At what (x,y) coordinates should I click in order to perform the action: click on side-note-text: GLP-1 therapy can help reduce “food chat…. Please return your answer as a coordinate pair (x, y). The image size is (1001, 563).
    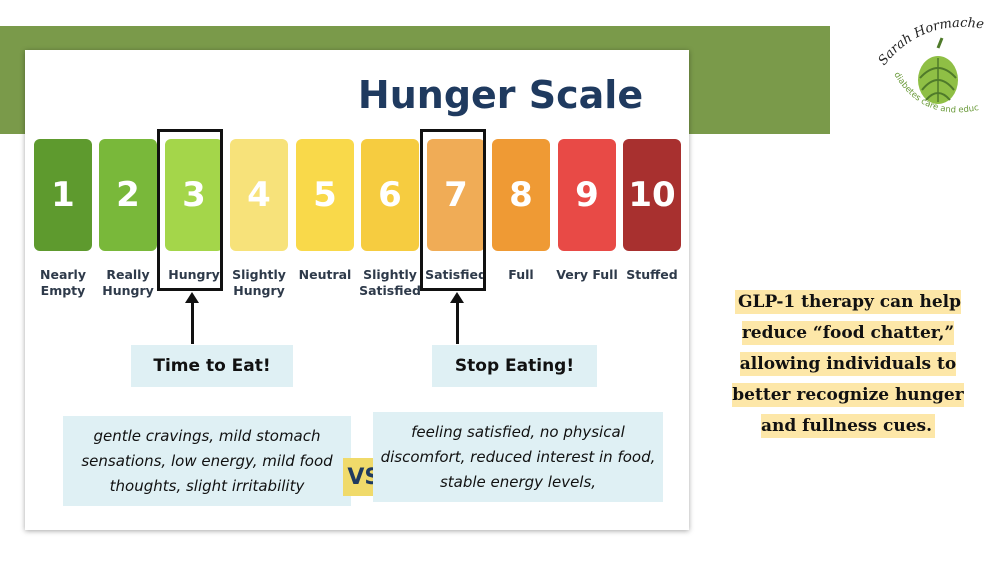
    Looking at the image, I should click on (848, 364).